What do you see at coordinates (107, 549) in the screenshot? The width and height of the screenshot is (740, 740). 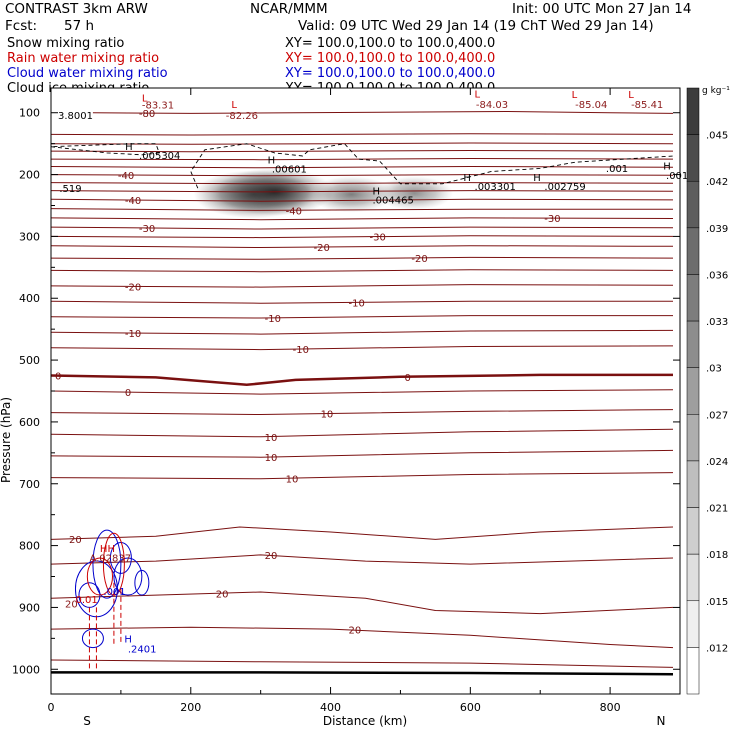 I see `plot-label-25: HH` at bounding box center [107, 549].